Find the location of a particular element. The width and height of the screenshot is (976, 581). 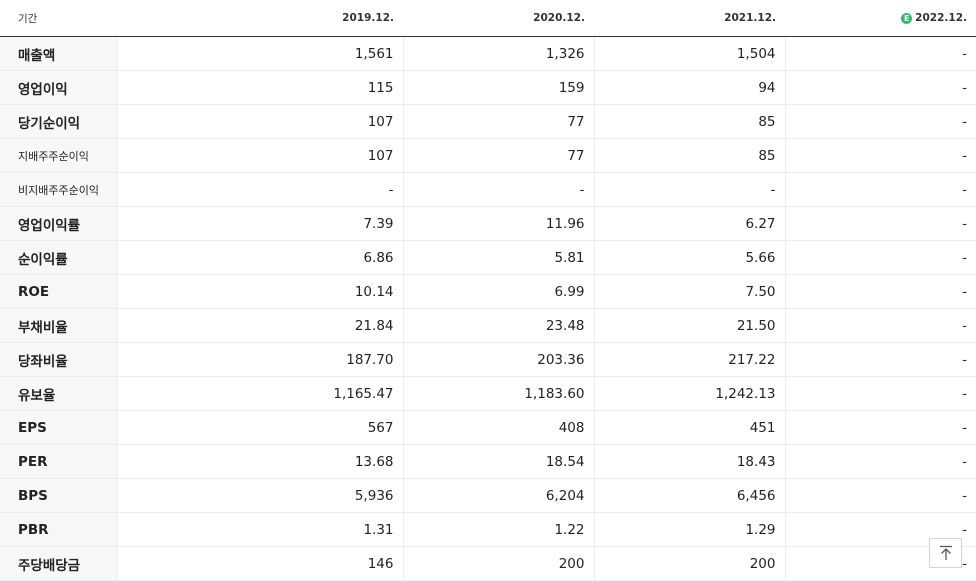

row-value: 6.27 is located at coordinates (689, 223).